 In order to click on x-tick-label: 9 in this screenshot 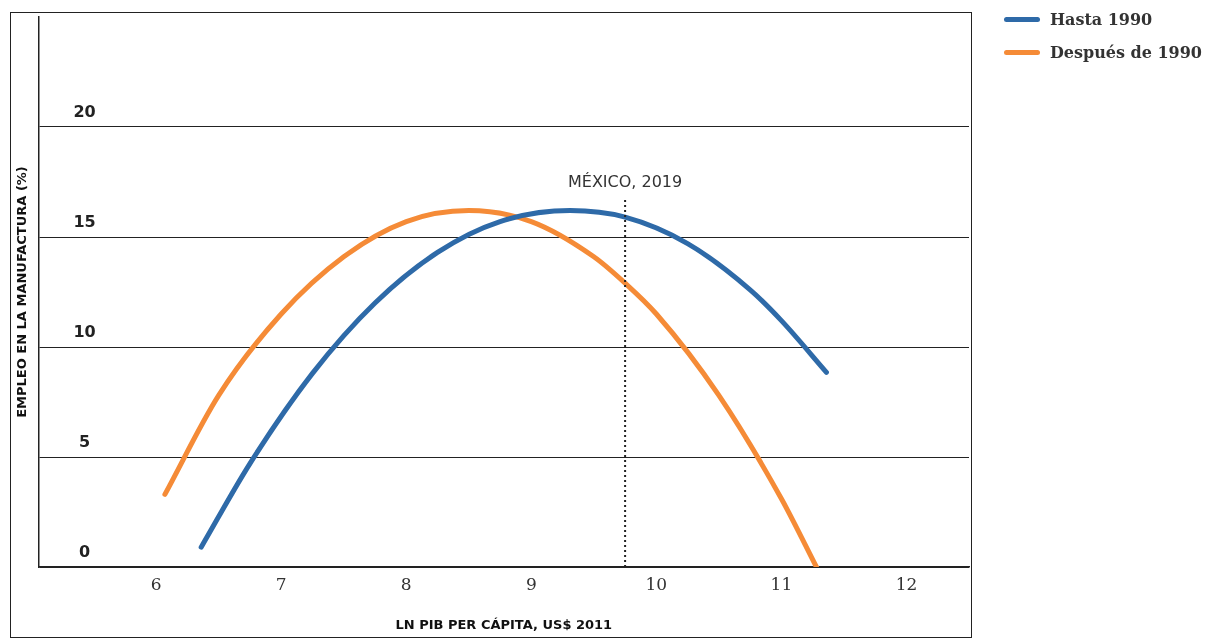, I will do `click(531, 583)`.